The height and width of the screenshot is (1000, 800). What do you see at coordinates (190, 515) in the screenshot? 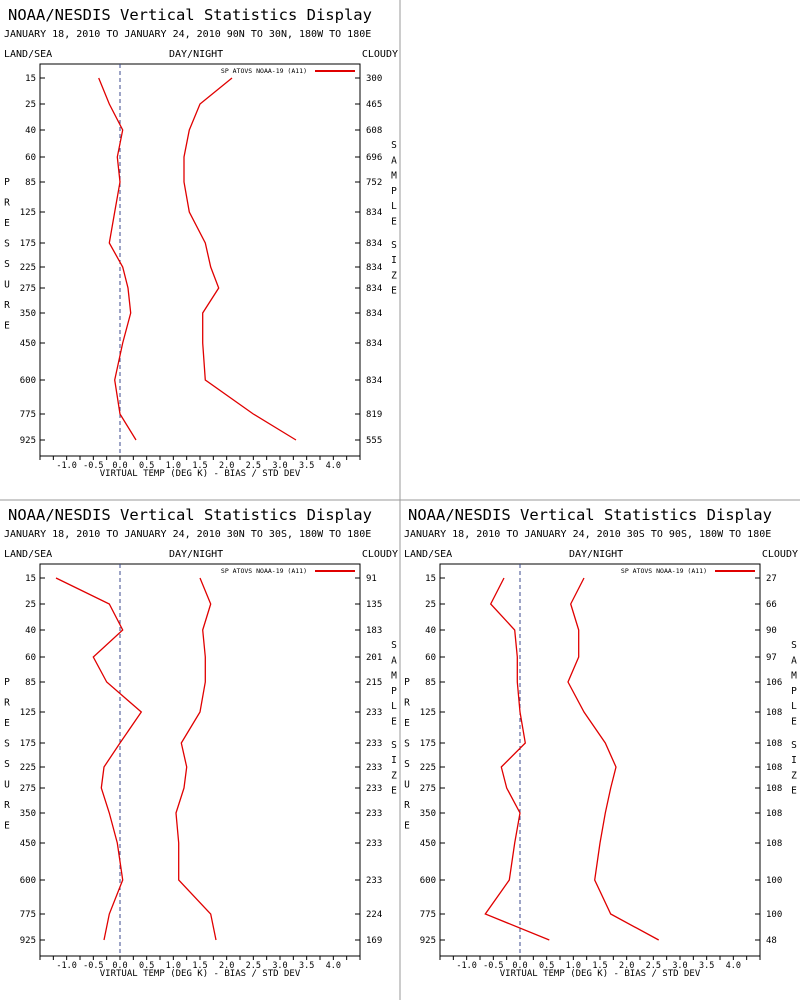
I see `chart-title: NOAA/NESDIS Vertical Statistics Display` at bounding box center [190, 515].